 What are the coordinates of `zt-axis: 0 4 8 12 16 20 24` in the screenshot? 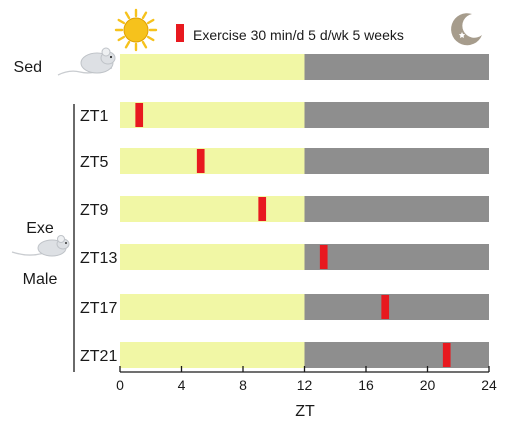 It's located at (306, 379).